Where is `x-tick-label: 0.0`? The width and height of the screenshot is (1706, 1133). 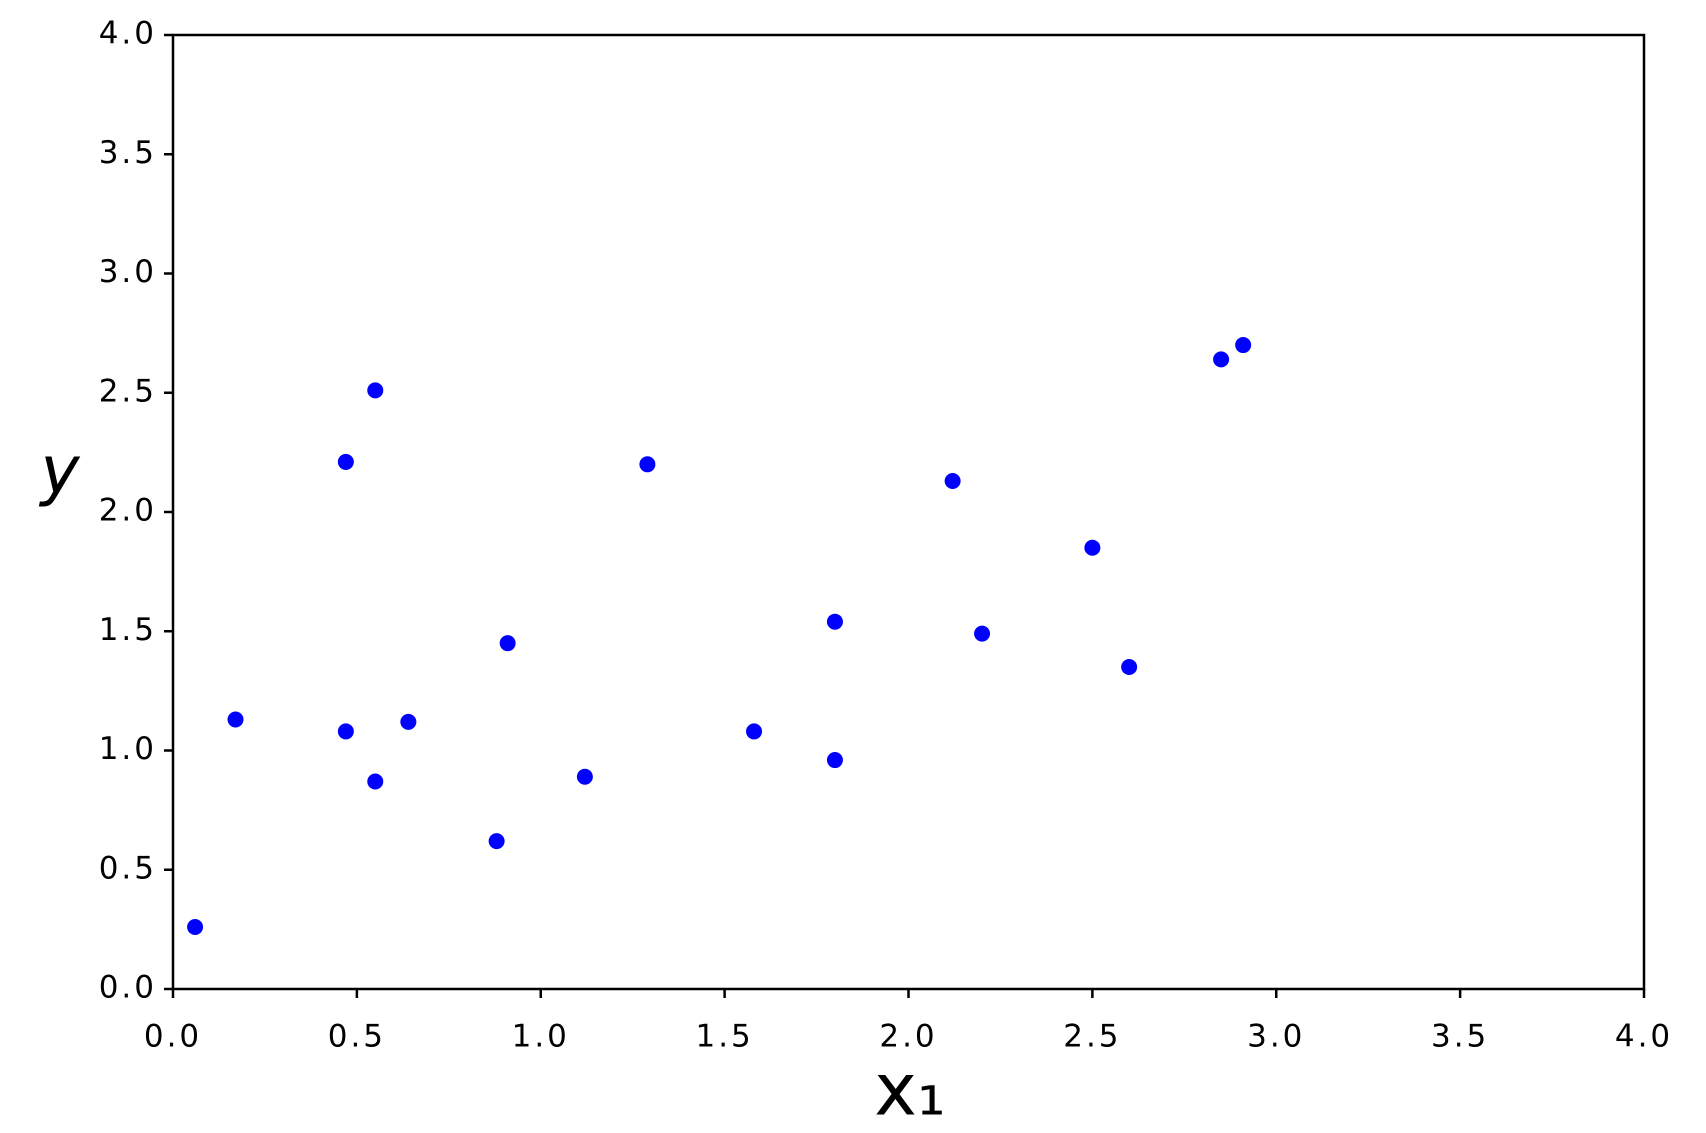
x-tick-label: 0.0 is located at coordinates (173, 1037).